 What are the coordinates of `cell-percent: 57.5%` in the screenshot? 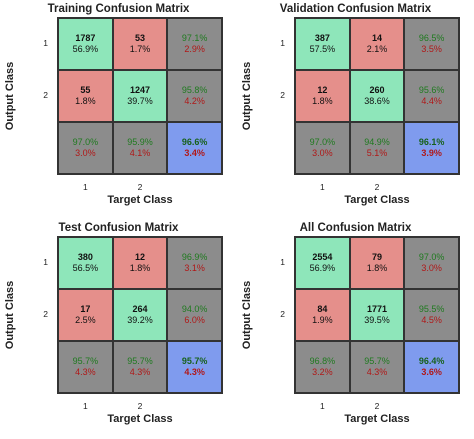 It's located at (322, 49).